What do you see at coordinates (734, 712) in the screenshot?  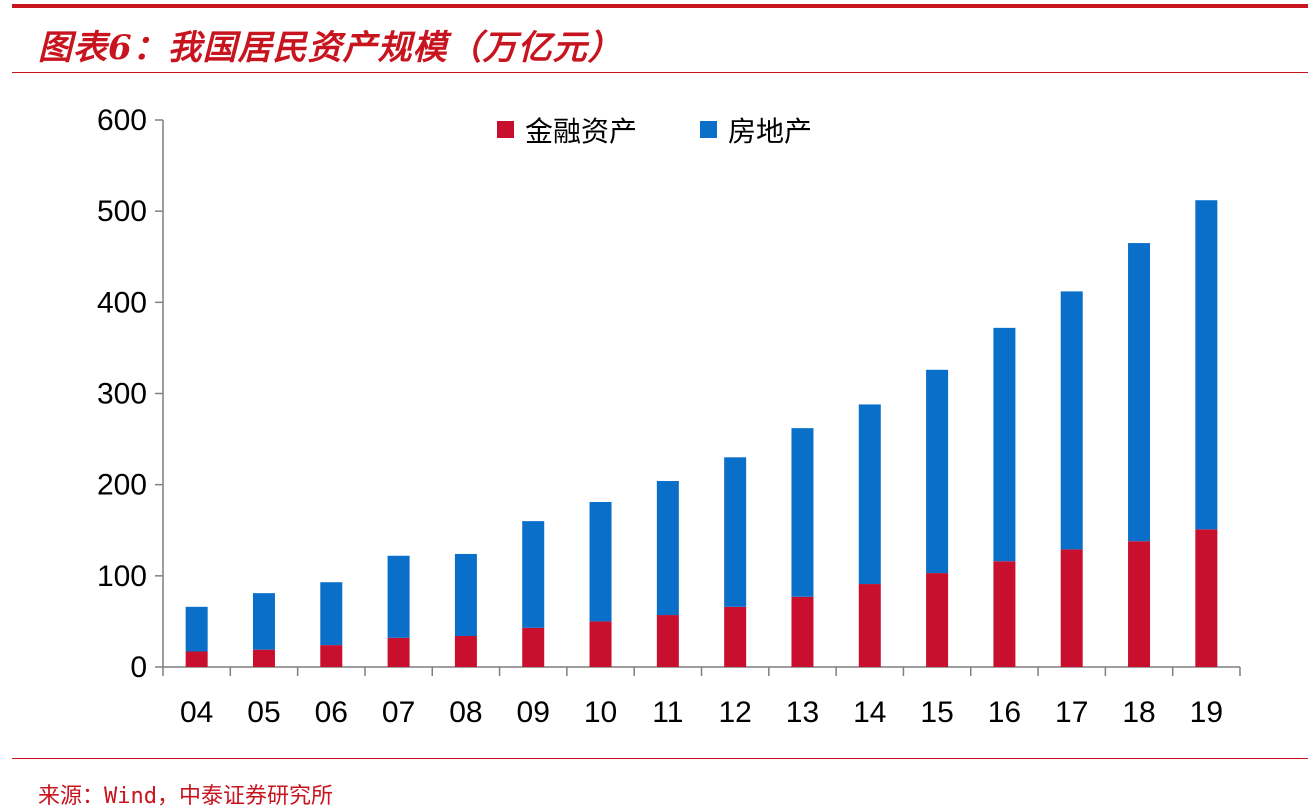 I see `x-tick-label: 12` at bounding box center [734, 712].